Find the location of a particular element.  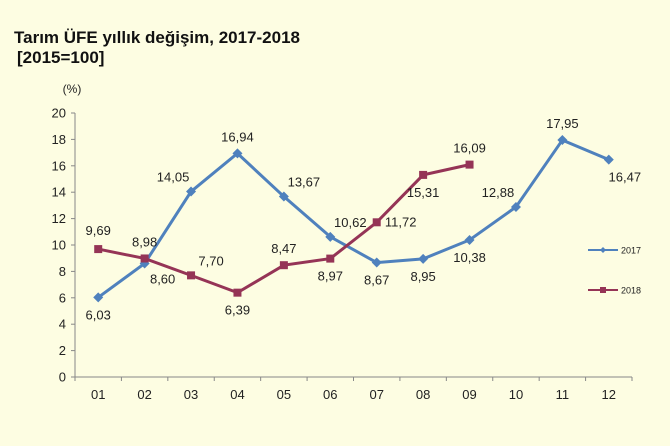

data-label-2017: 12,88 is located at coordinates (498, 192).